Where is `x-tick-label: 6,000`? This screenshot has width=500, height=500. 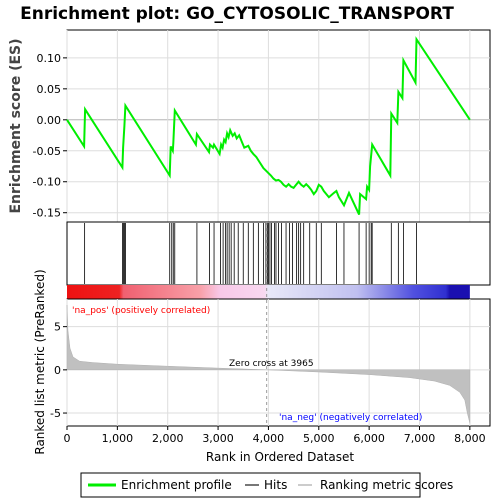 x-tick-label: 6,000 is located at coordinates (369, 438).